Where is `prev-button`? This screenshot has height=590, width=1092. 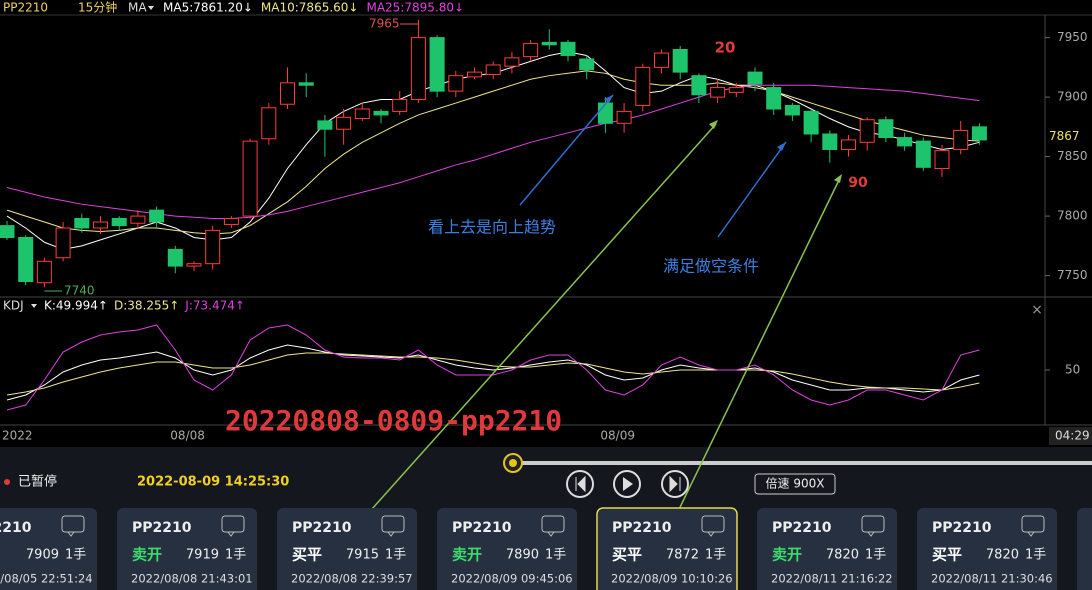 prev-button is located at coordinates (580, 484).